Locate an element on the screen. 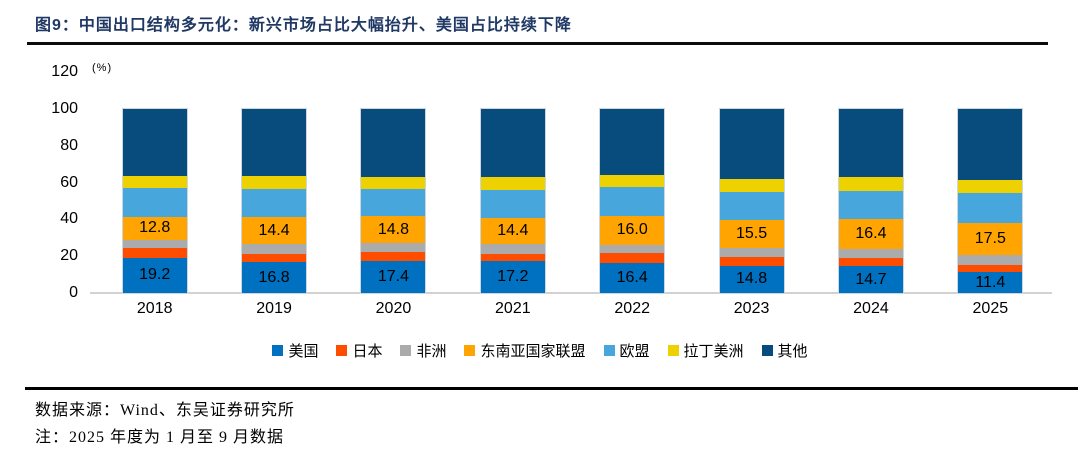 This screenshot has height=458, width=1080. bar-segment-东南亚国家联盟: 16.0 is located at coordinates (632, 230).